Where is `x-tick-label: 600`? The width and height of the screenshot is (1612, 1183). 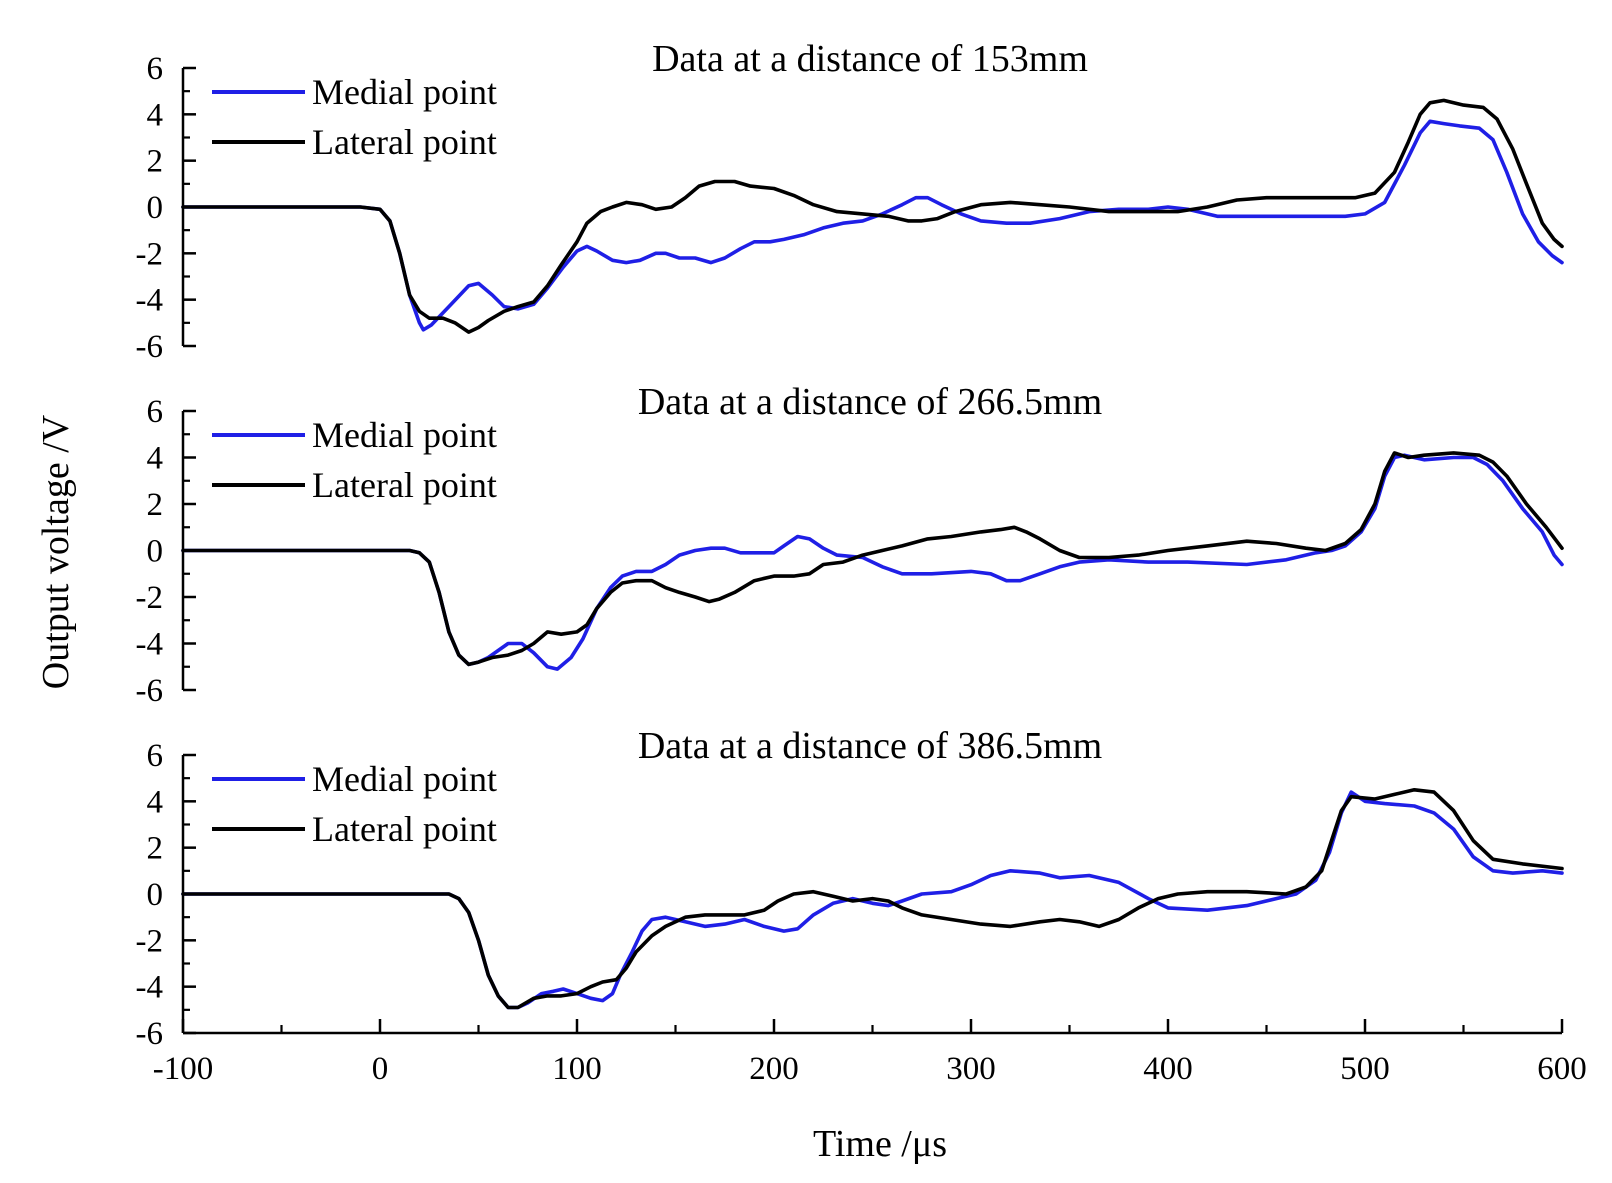 x-tick-label: 600 is located at coordinates (1562, 1069).